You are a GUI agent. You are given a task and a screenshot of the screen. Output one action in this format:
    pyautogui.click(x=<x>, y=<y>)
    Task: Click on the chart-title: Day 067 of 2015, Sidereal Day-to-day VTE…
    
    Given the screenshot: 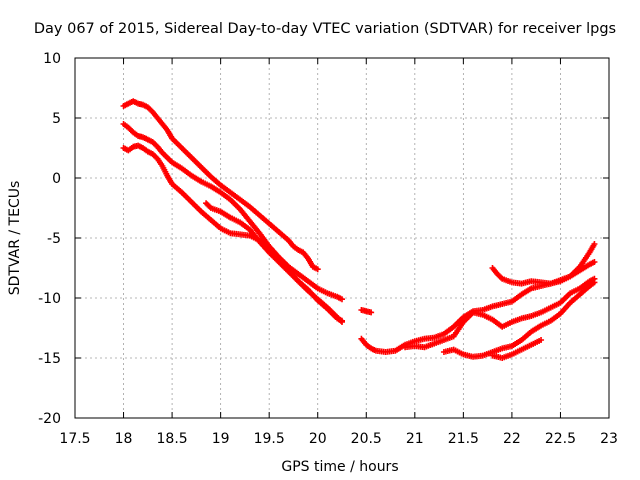 What is the action you would take?
    pyautogui.click(x=325, y=29)
    